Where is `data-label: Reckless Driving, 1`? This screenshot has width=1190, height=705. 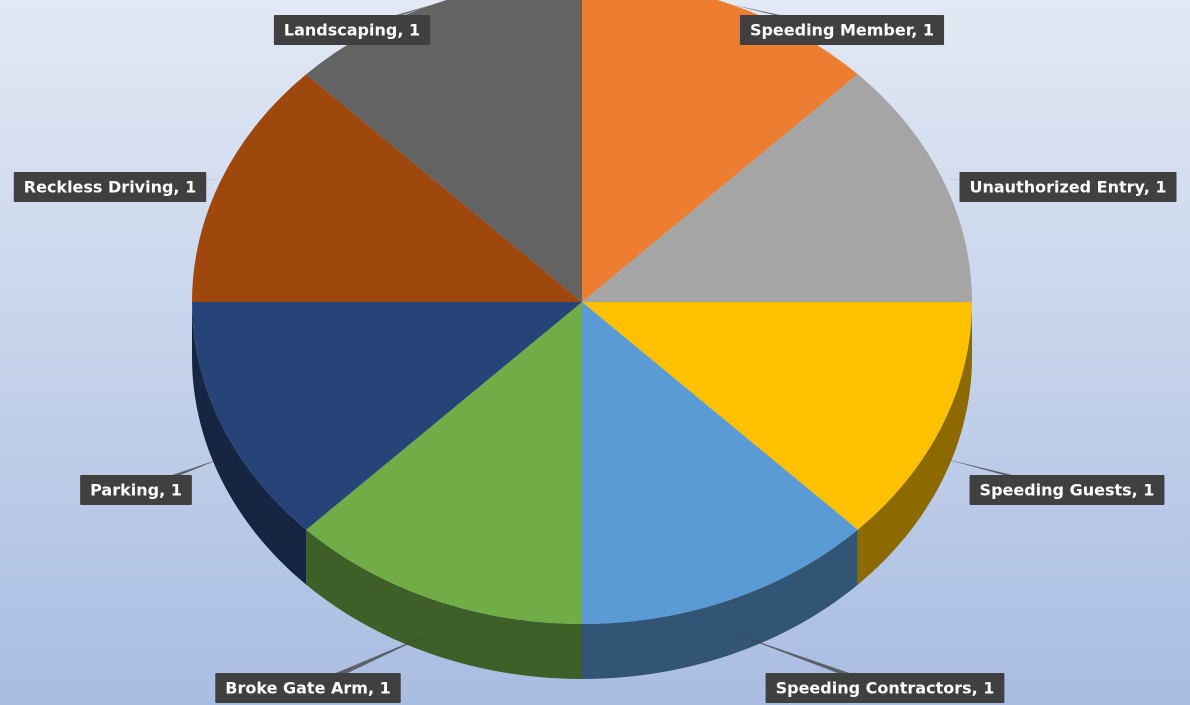
data-label: Reckless Driving, 1 is located at coordinates (110, 187).